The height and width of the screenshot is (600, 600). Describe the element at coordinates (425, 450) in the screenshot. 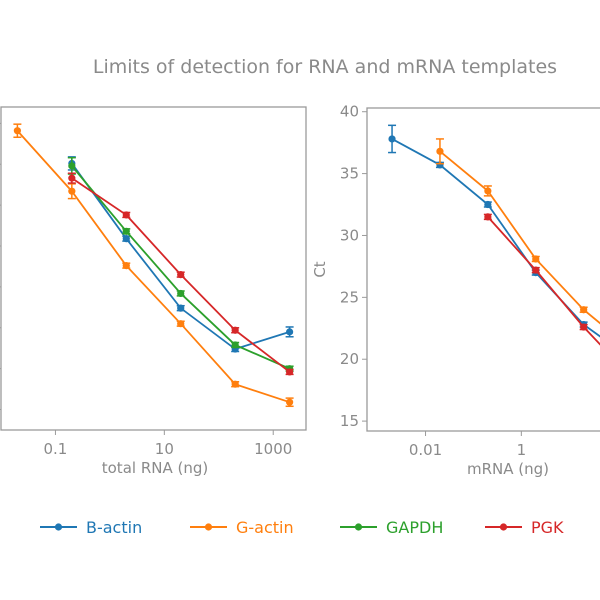

I see `x-tick-label: 0.01` at that location.